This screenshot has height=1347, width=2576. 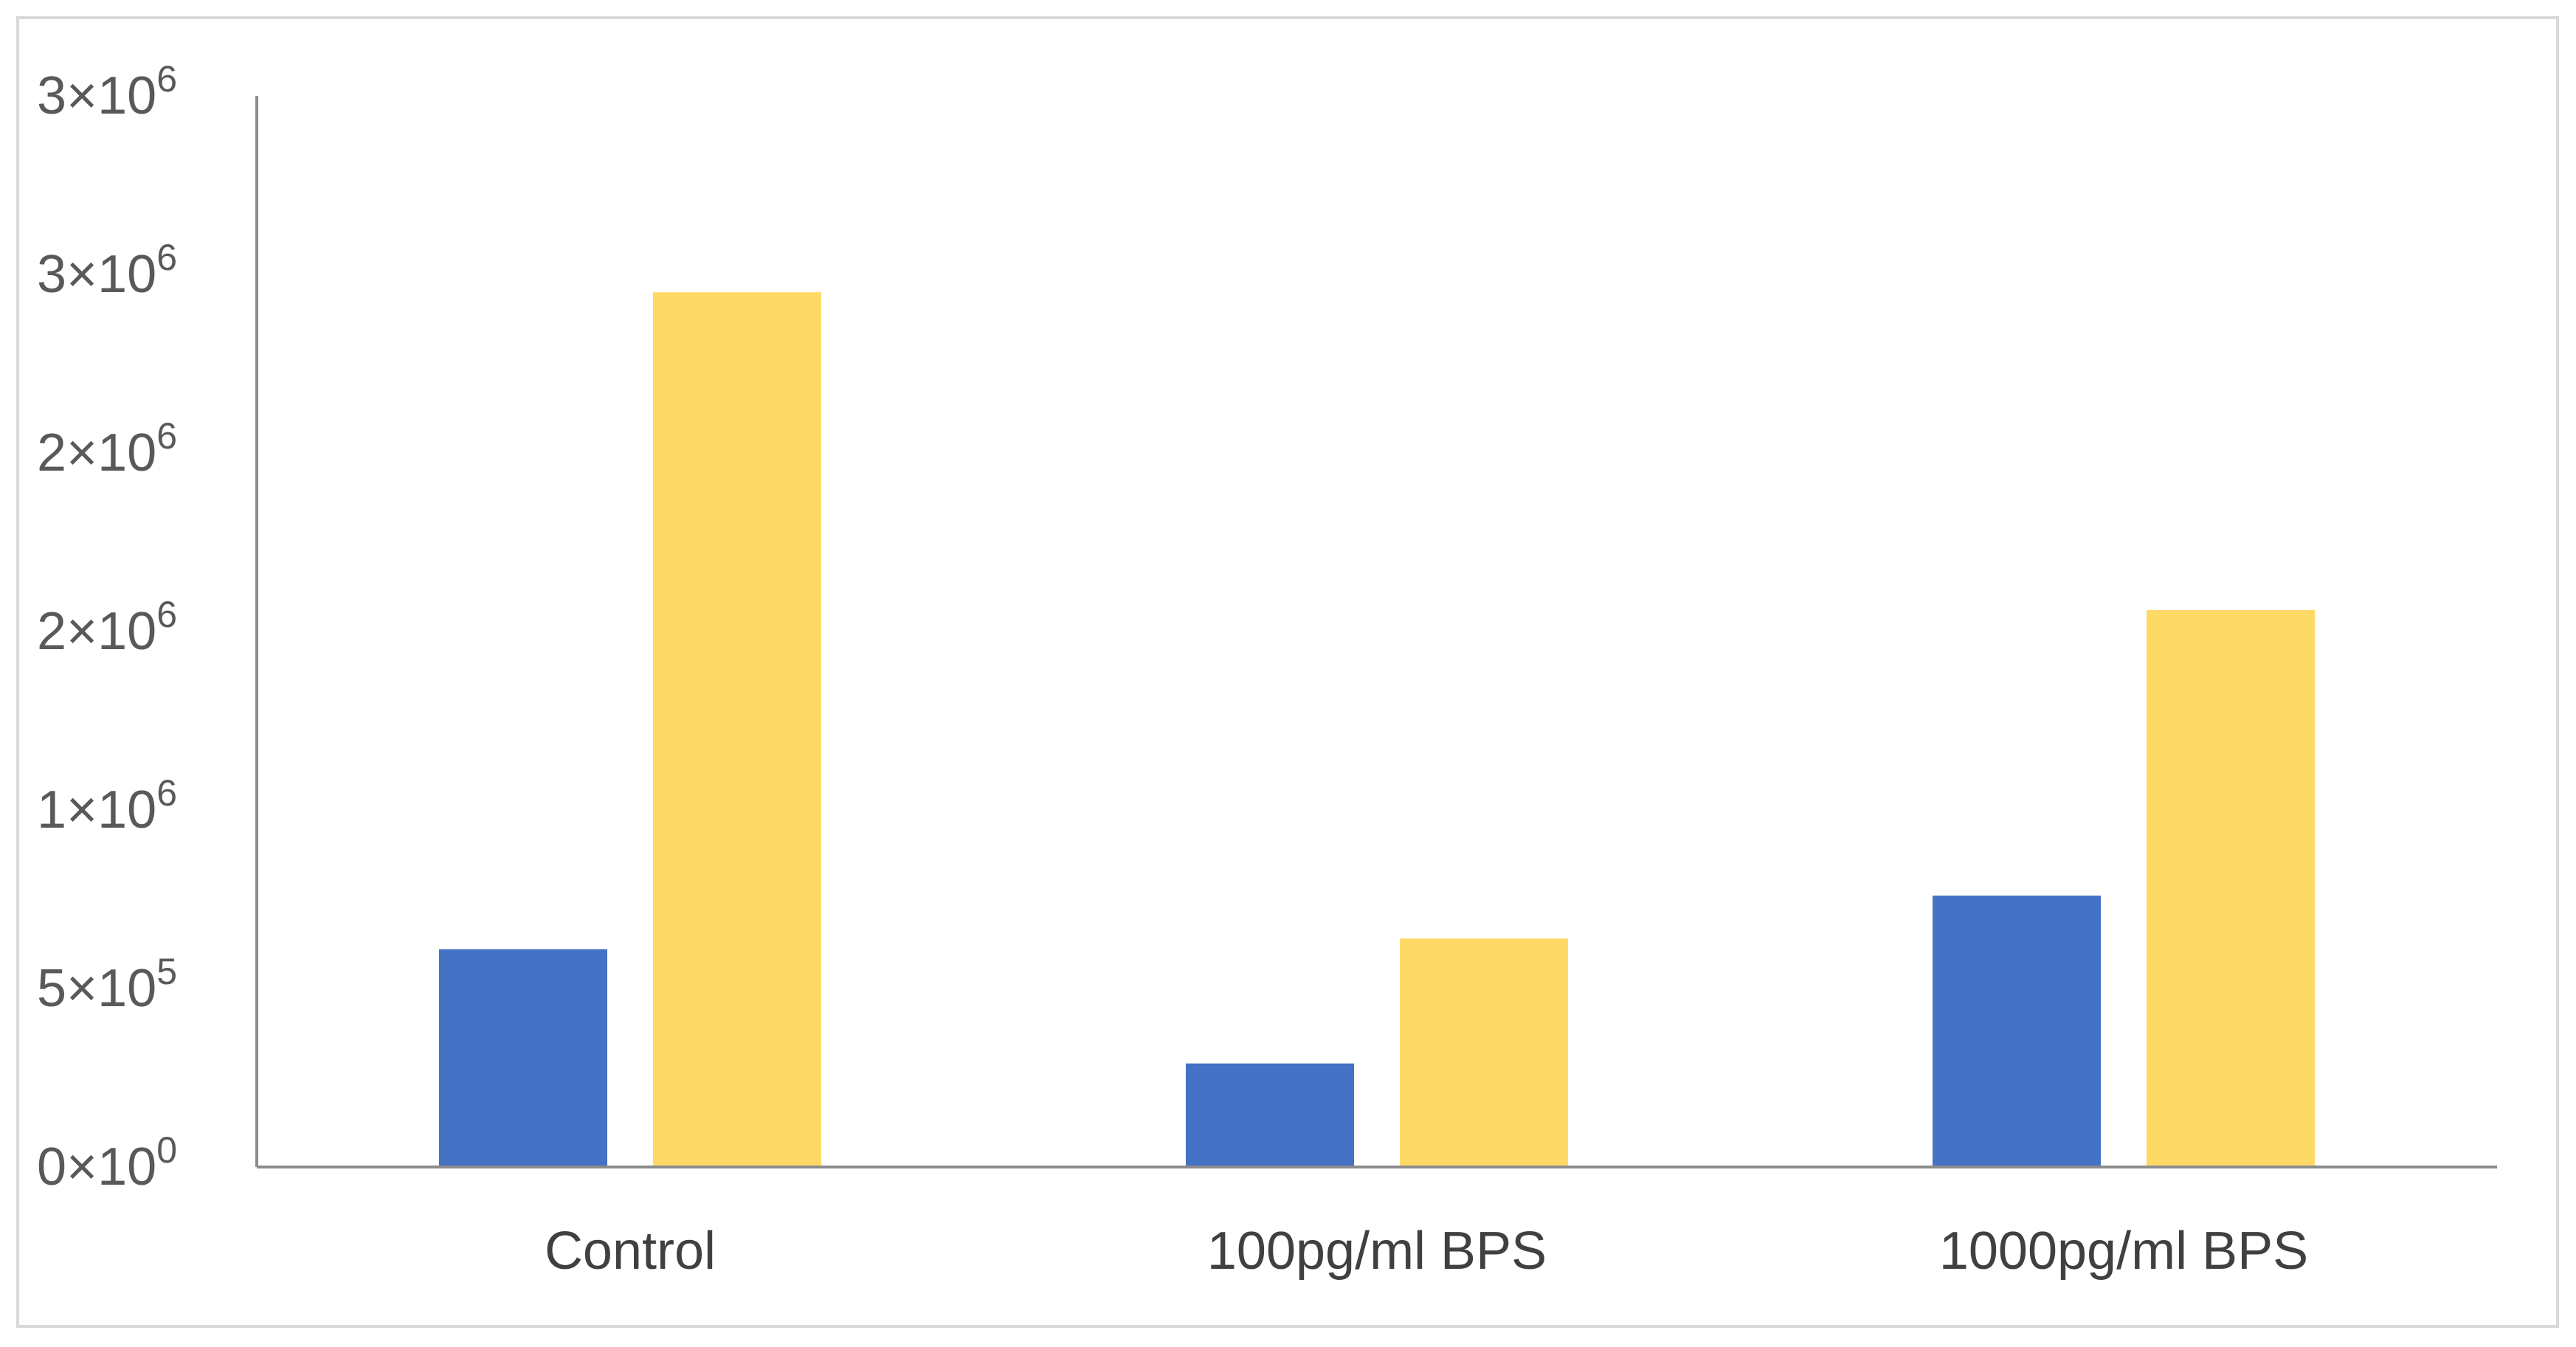 I want to click on y-tick-label: 1×10⁶, so click(x=107, y=805).